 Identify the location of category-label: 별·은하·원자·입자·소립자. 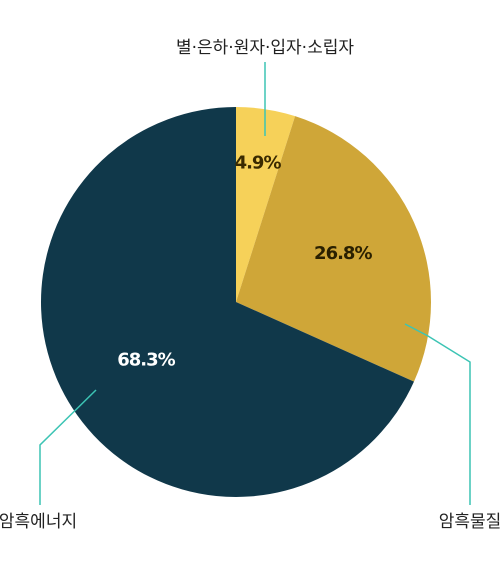
(265, 48).